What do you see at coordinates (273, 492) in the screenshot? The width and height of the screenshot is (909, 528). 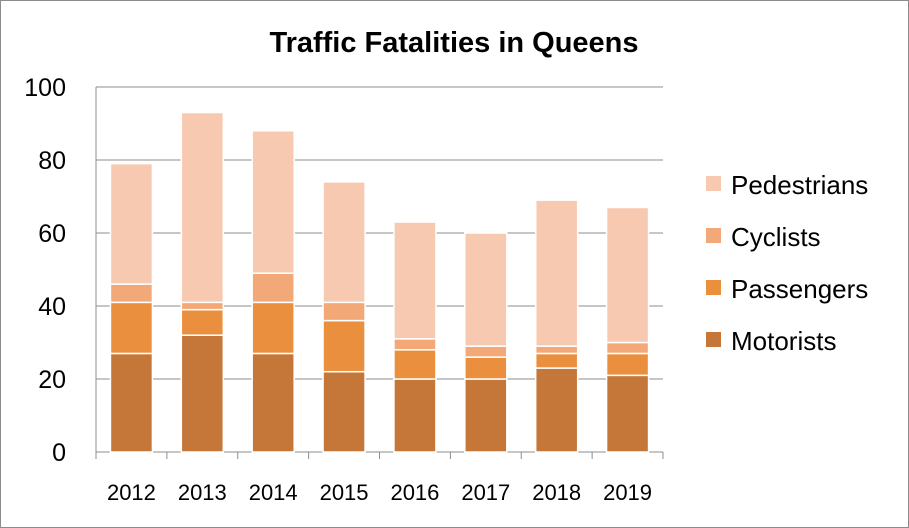 I see `x-tick-label: 2014` at bounding box center [273, 492].